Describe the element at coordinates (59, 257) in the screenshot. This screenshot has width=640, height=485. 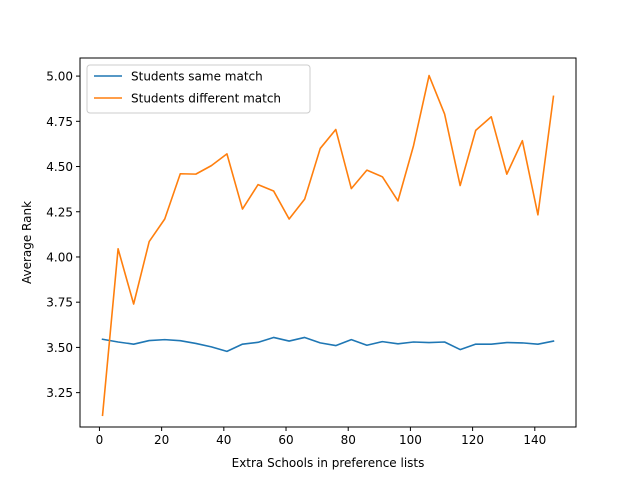
I see `y-tick-label: 4.00` at that location.